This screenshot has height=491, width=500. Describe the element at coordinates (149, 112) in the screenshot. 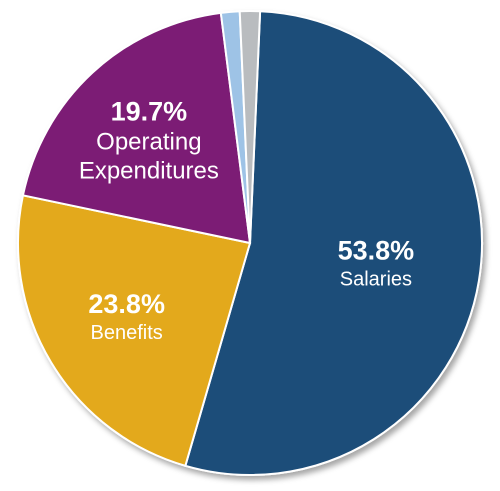

I see `data-label-percent-operating-expenditures: 19.7%` at that location.